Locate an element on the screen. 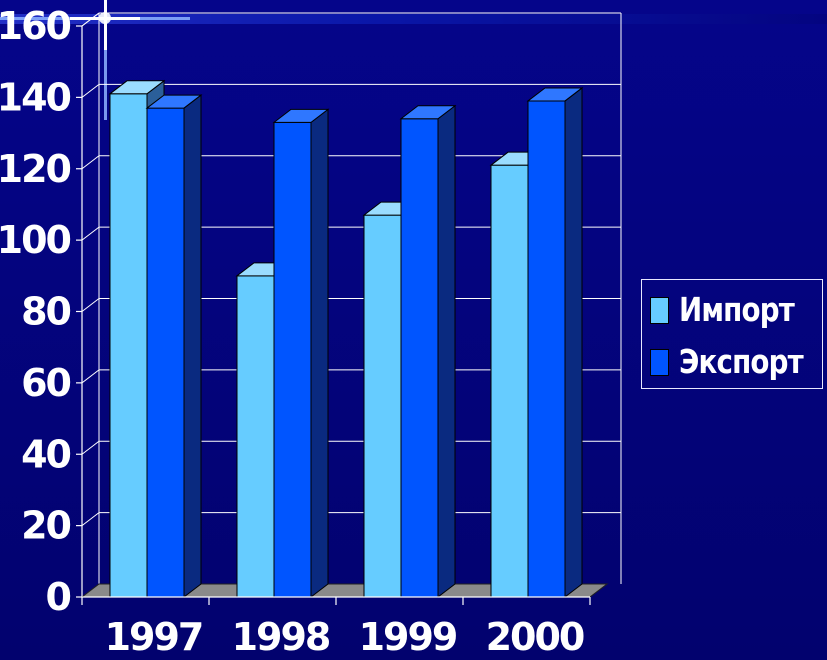  legend-item-import: Импорт is located at coordinates (733, 310).